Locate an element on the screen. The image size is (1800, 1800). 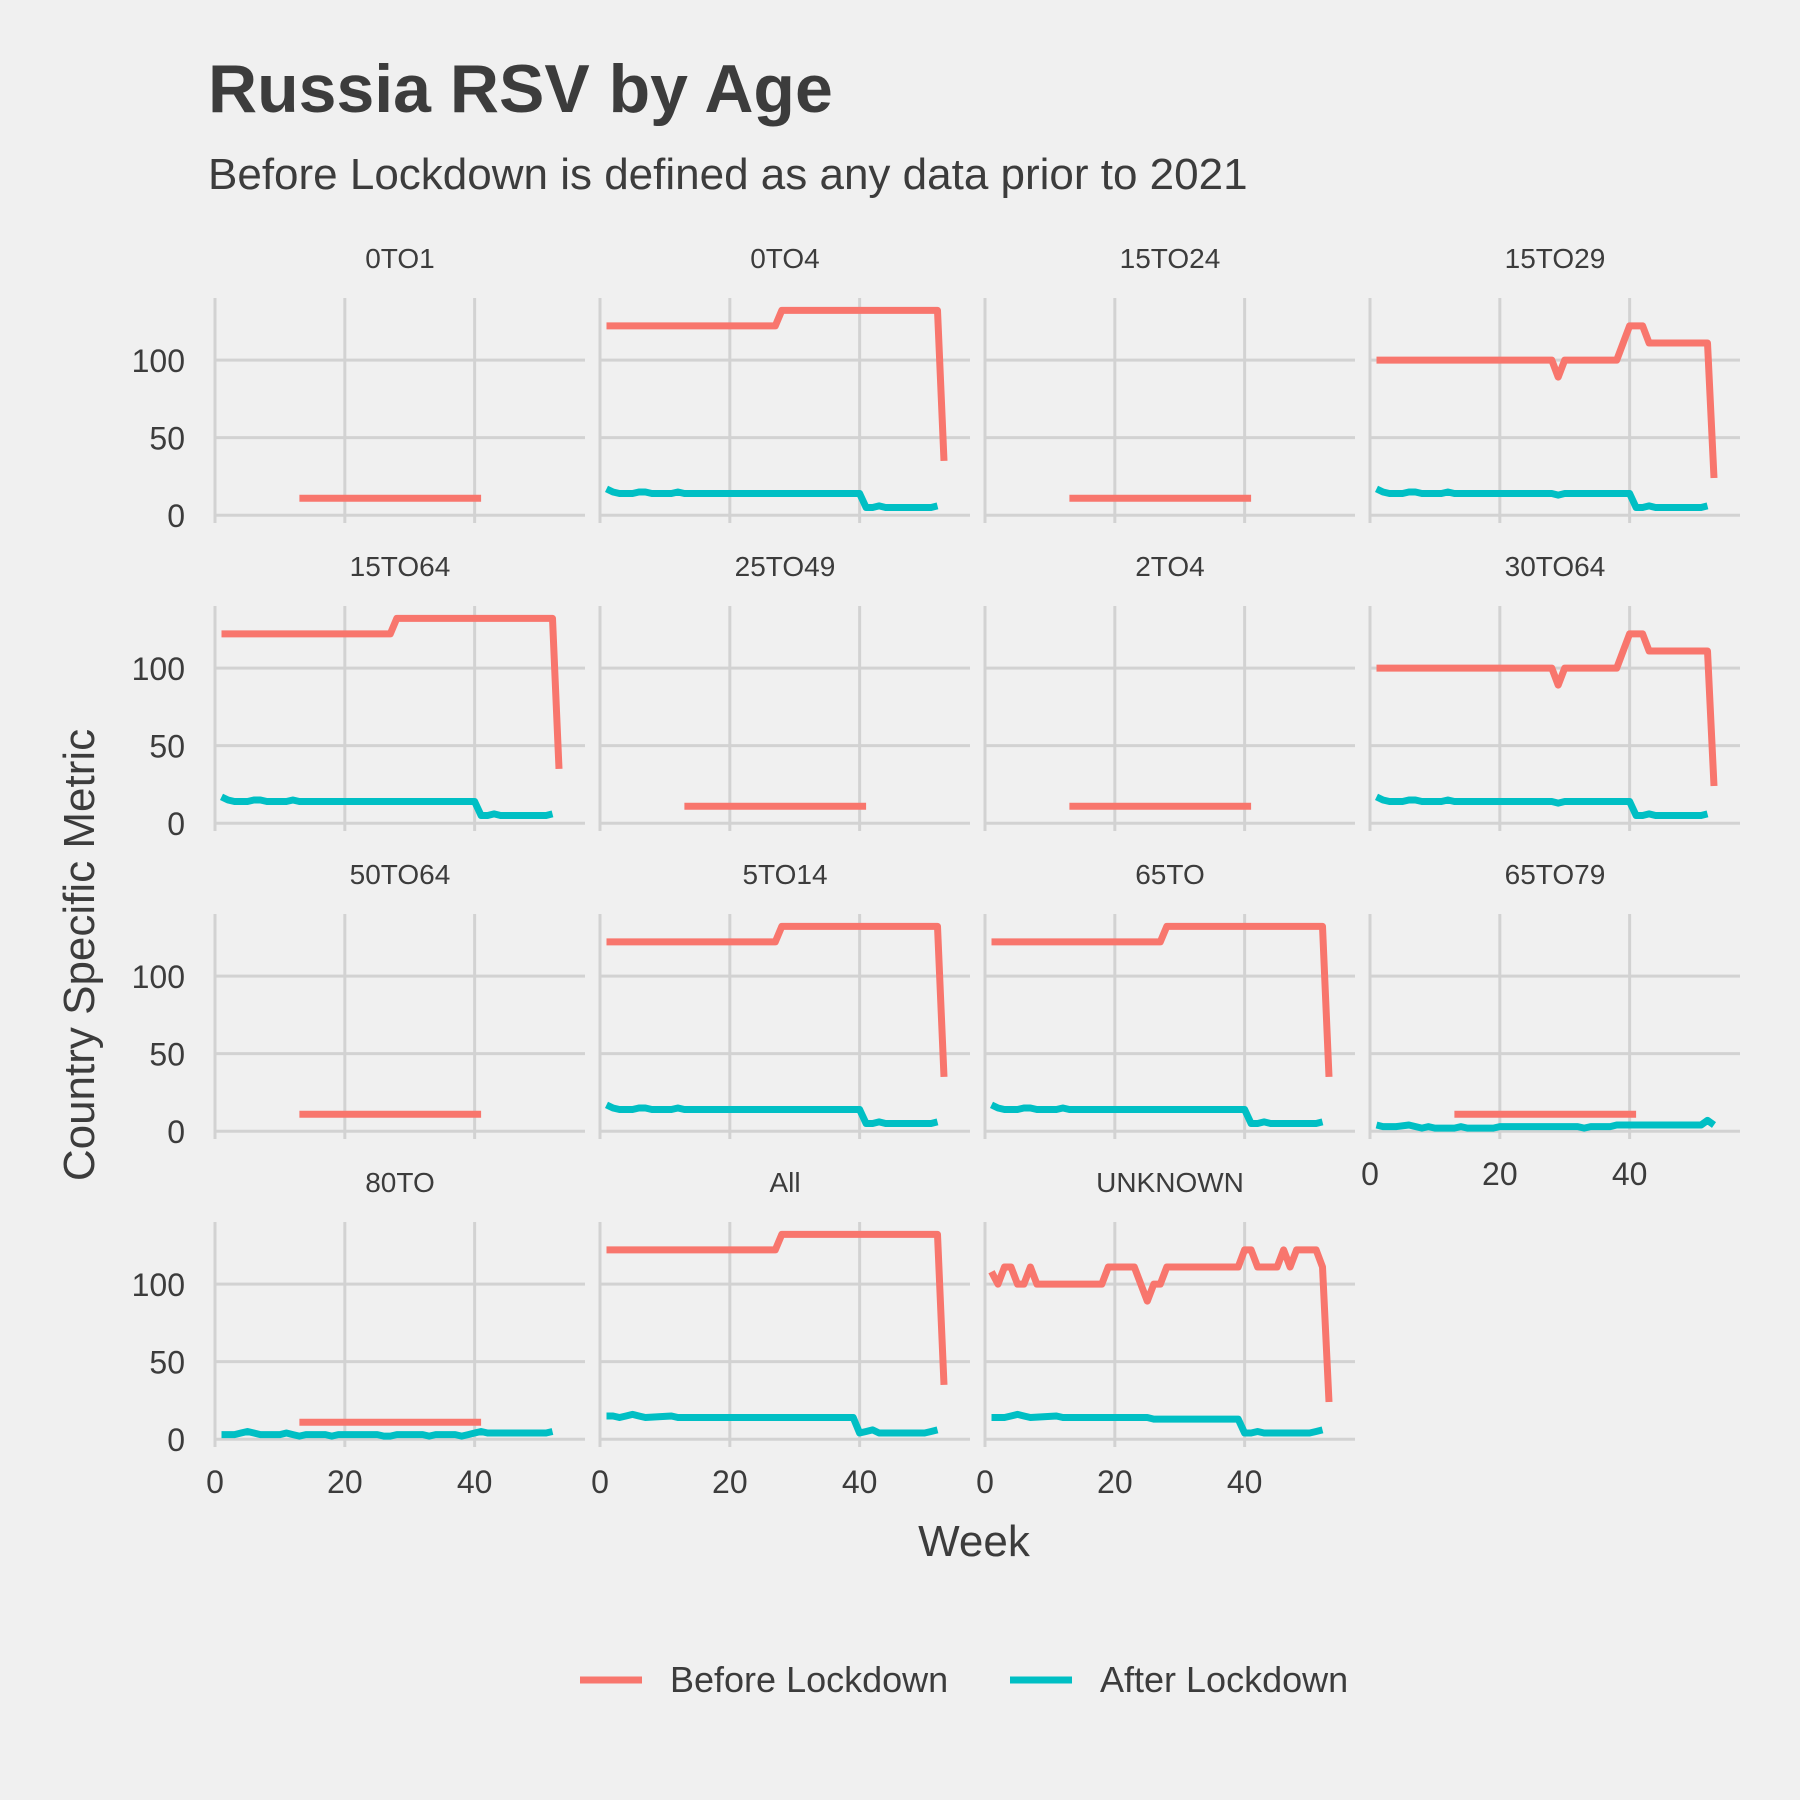
facet-label: 5TO14 is located at coordinates (784, 874).